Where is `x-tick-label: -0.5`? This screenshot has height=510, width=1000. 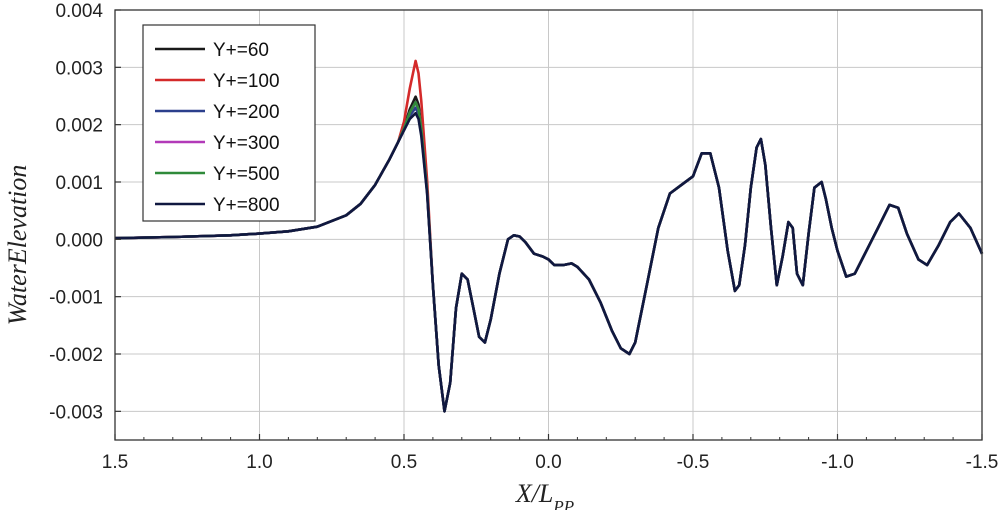 x-tick-label: -0.5 is located at coordinates (693, 462).